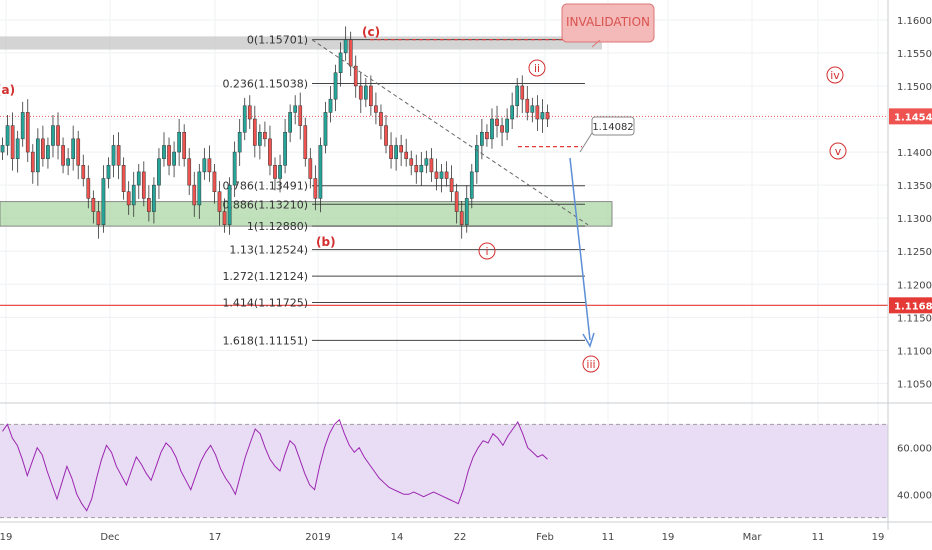 Image resolution: width=932 pixels, height=550 pixels. Describe the element at coordinates (268, 250) in the screenshot. I see `fib-label: 1.13(1.12524)` at that location.